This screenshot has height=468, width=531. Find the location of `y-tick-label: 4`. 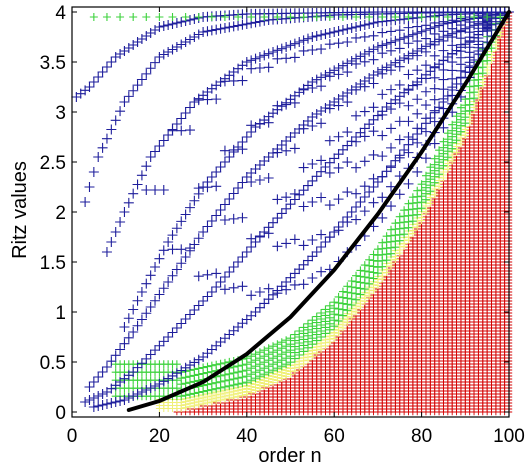

y-tick-label: 4 is located at coordinates (60, 13).